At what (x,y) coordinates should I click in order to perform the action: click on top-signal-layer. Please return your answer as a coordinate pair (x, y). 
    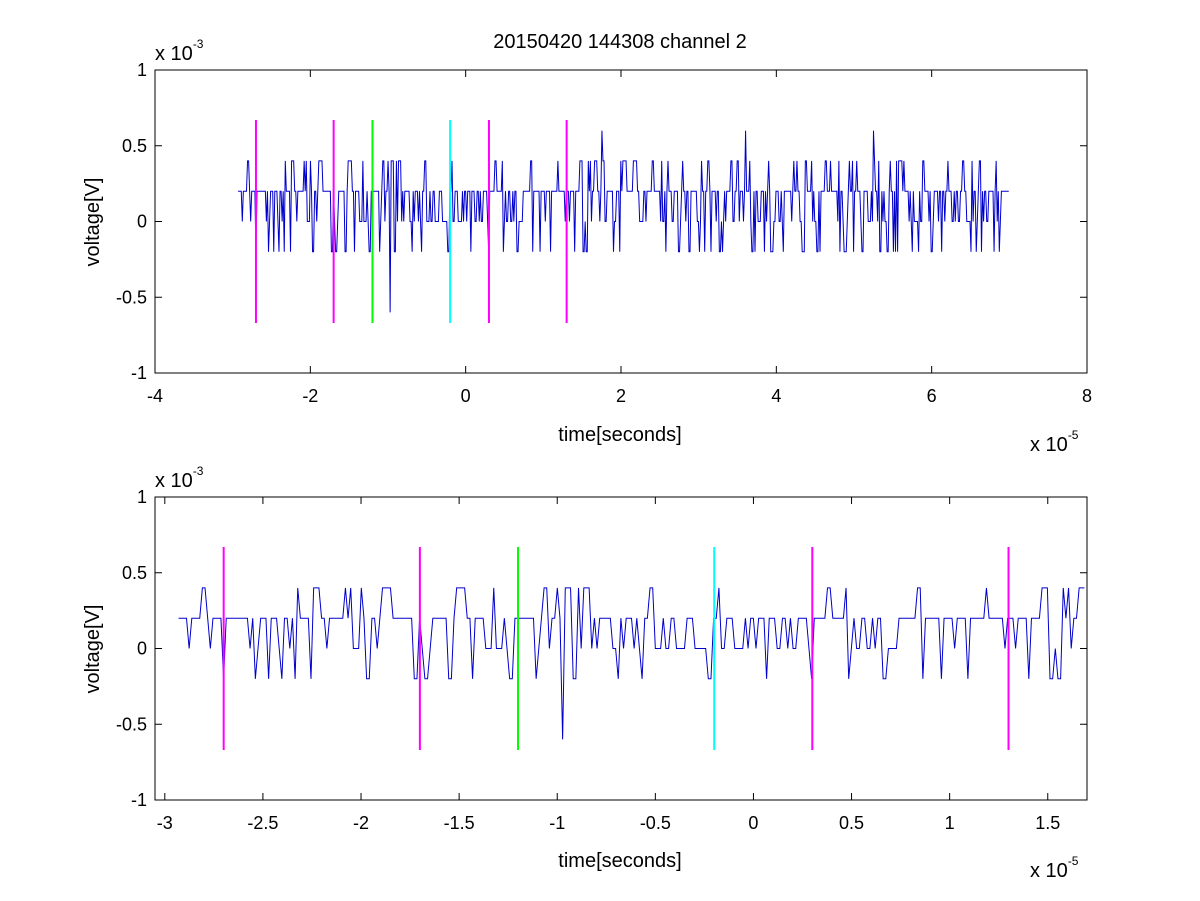
    Looking at the image, I should click on (623, 221).